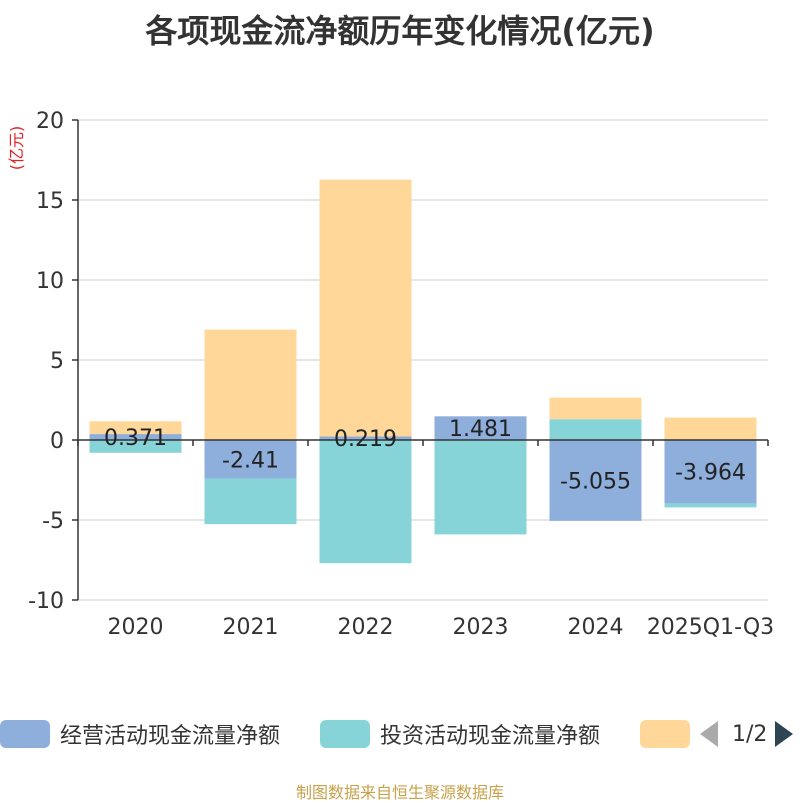 This screenshot has height=803, width=800. What do you see at coordinates (400, 31) in the screenshot?
I see `chart-title: 各项现金流净额历年变化情况(亿元)` at bounding box center [400, 31].